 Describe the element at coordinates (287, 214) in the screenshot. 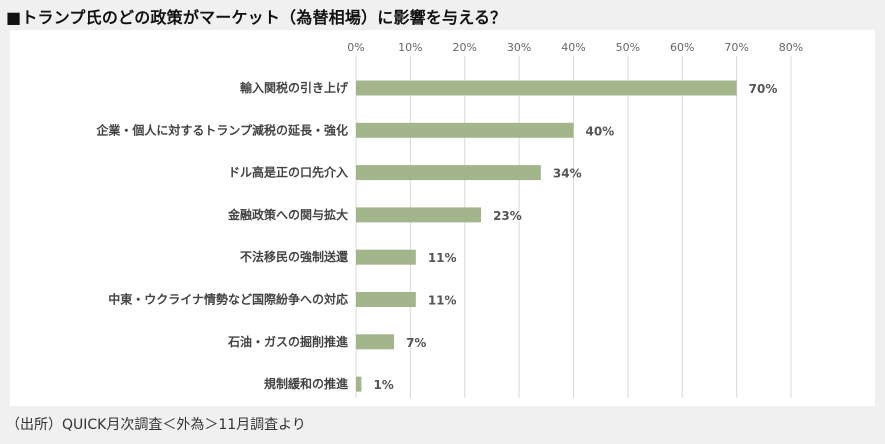

I see `category-label: 金融政策への関与拡大` at that location.